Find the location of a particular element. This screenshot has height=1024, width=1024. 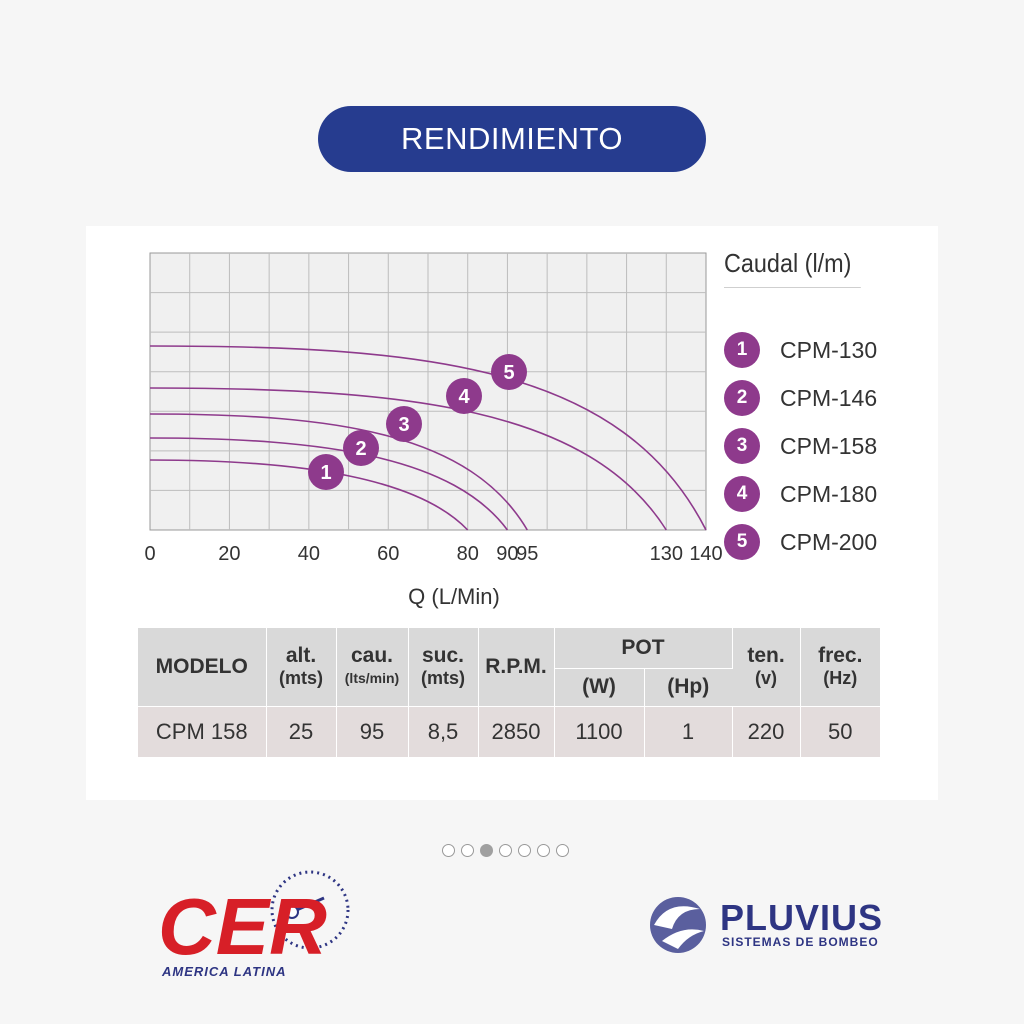

x-tick-label: 95 is located at coordinates (527, 554).